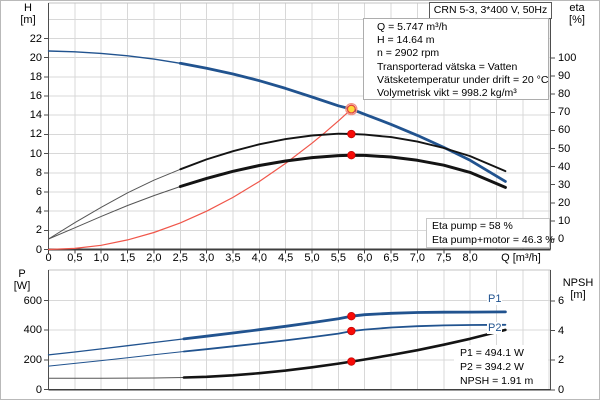  I want to click on power-results-box: P1 = 494.1 W P2 = 394.2 W NPSH = 1.91 m, so click(501, 367).